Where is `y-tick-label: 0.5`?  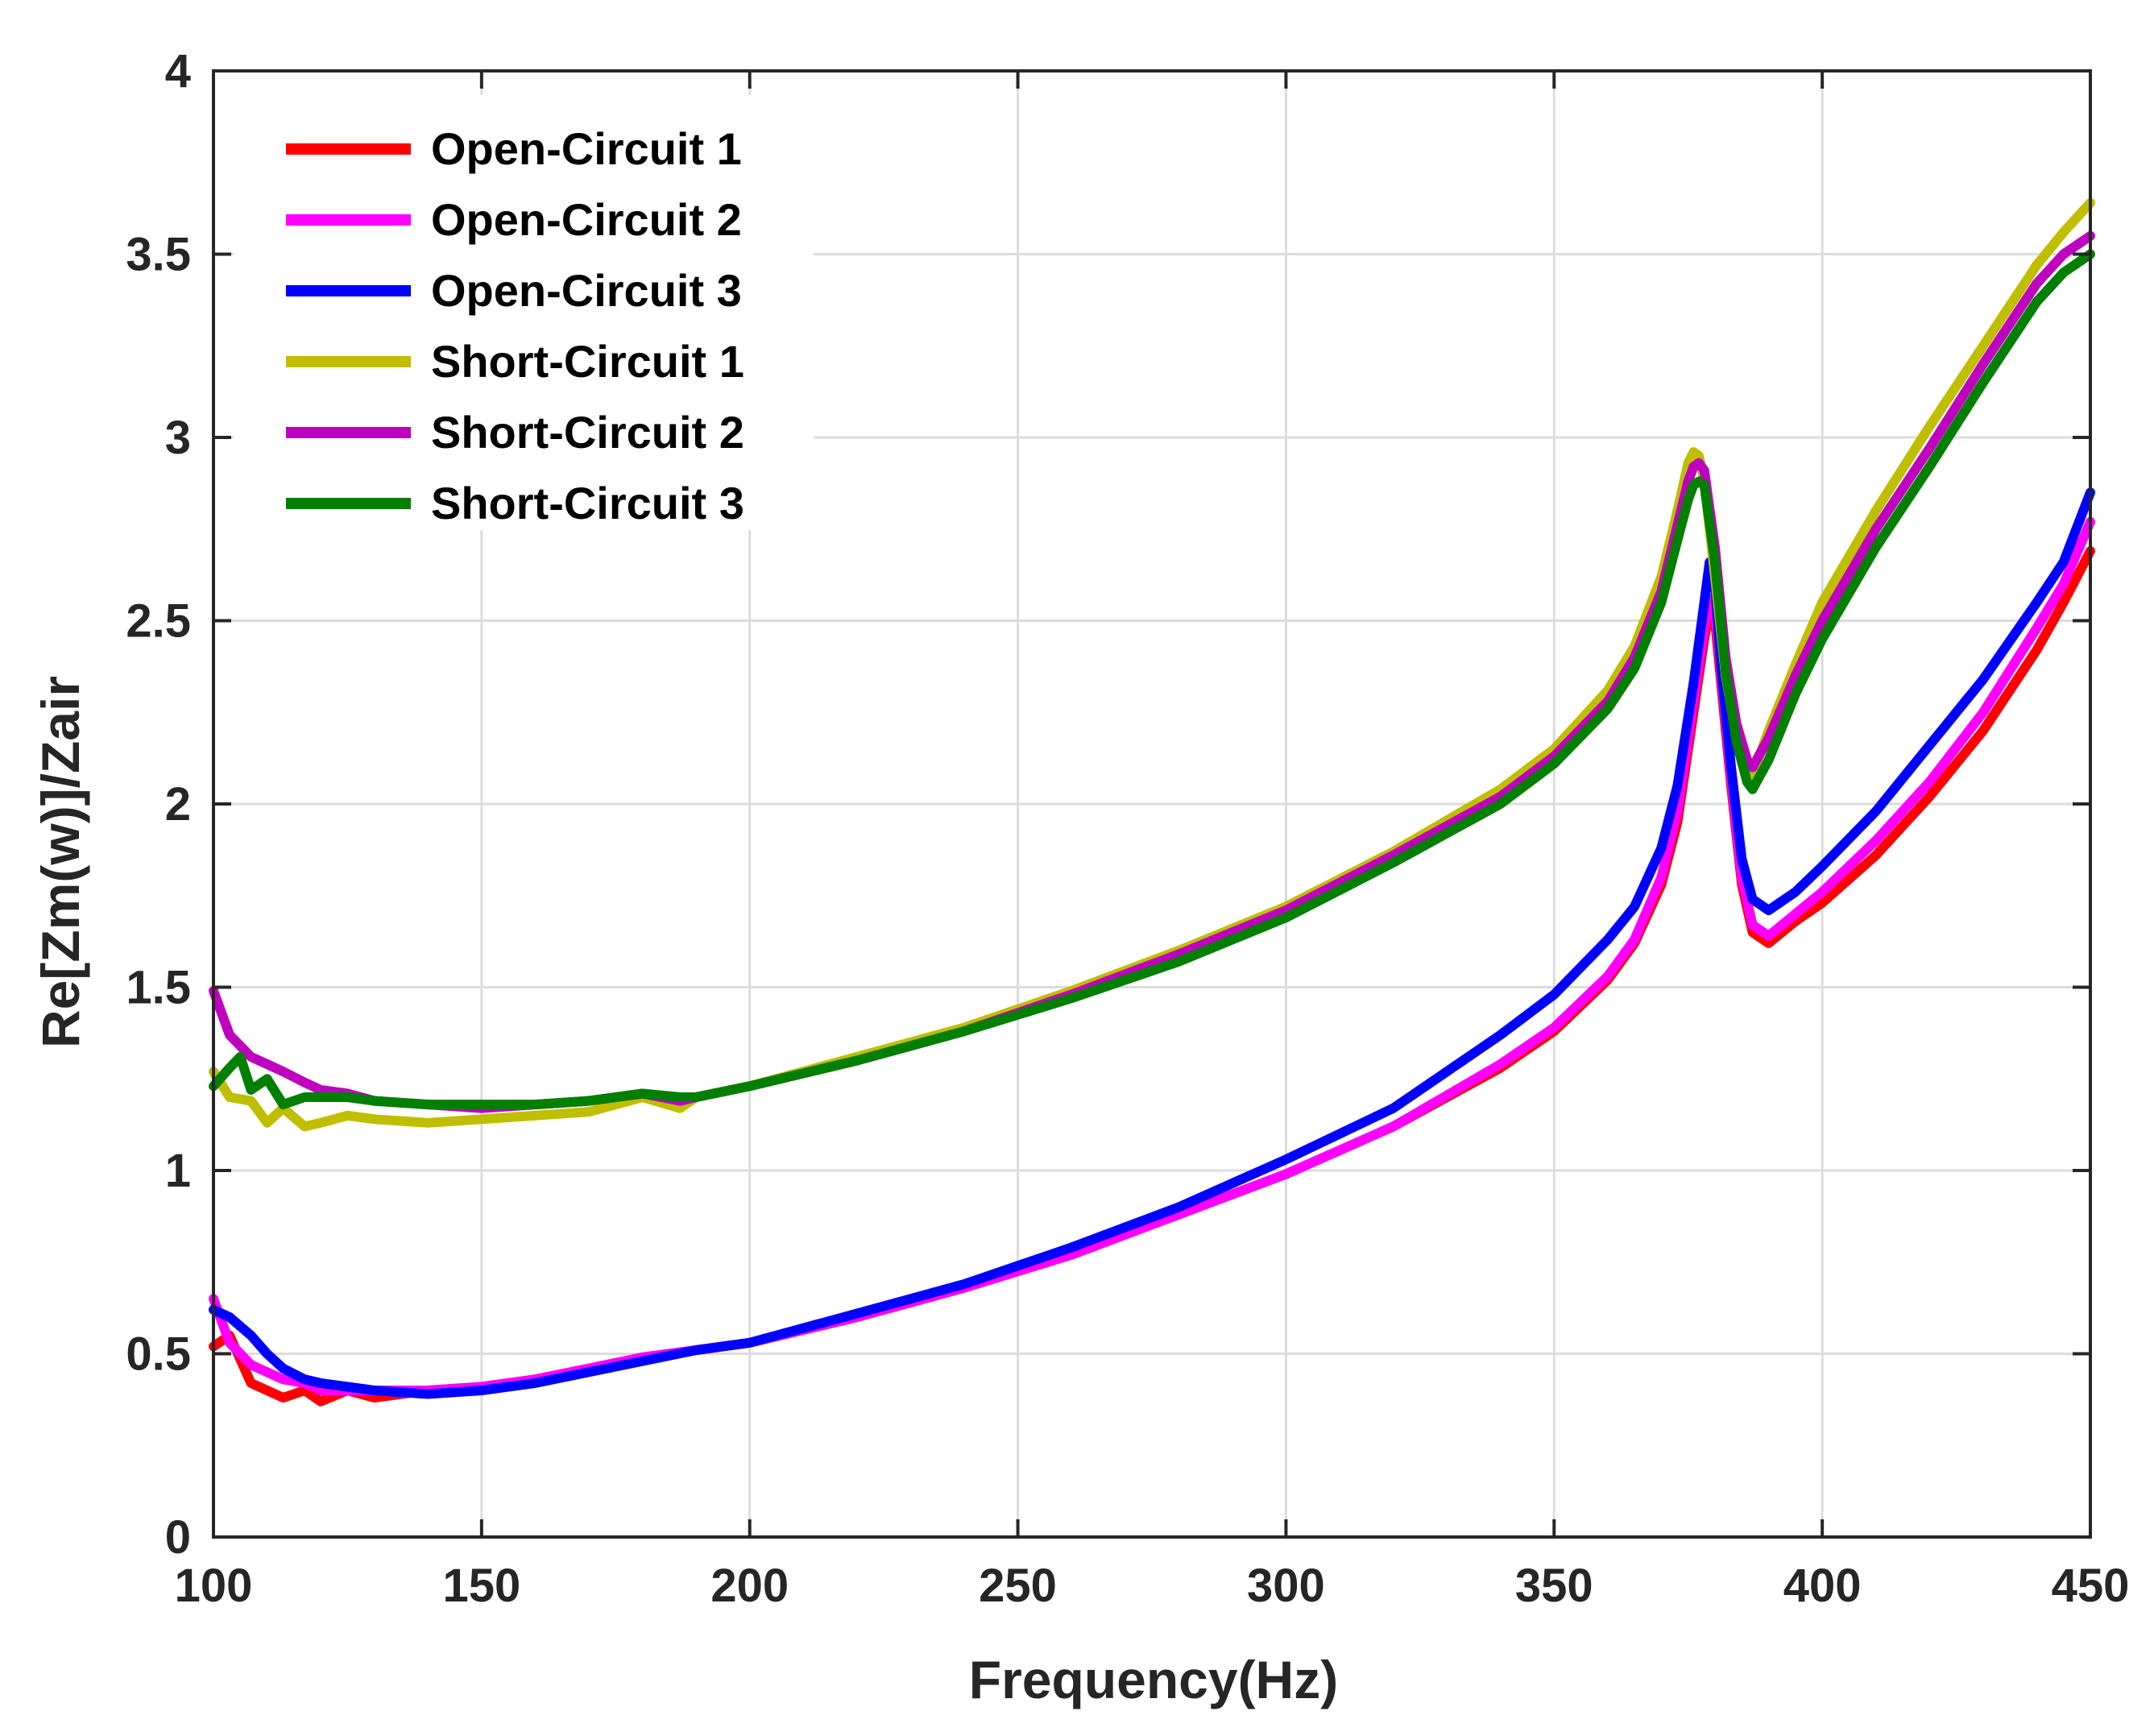 y-tick-label: 0.5 is located at coordinates (158, 1354).